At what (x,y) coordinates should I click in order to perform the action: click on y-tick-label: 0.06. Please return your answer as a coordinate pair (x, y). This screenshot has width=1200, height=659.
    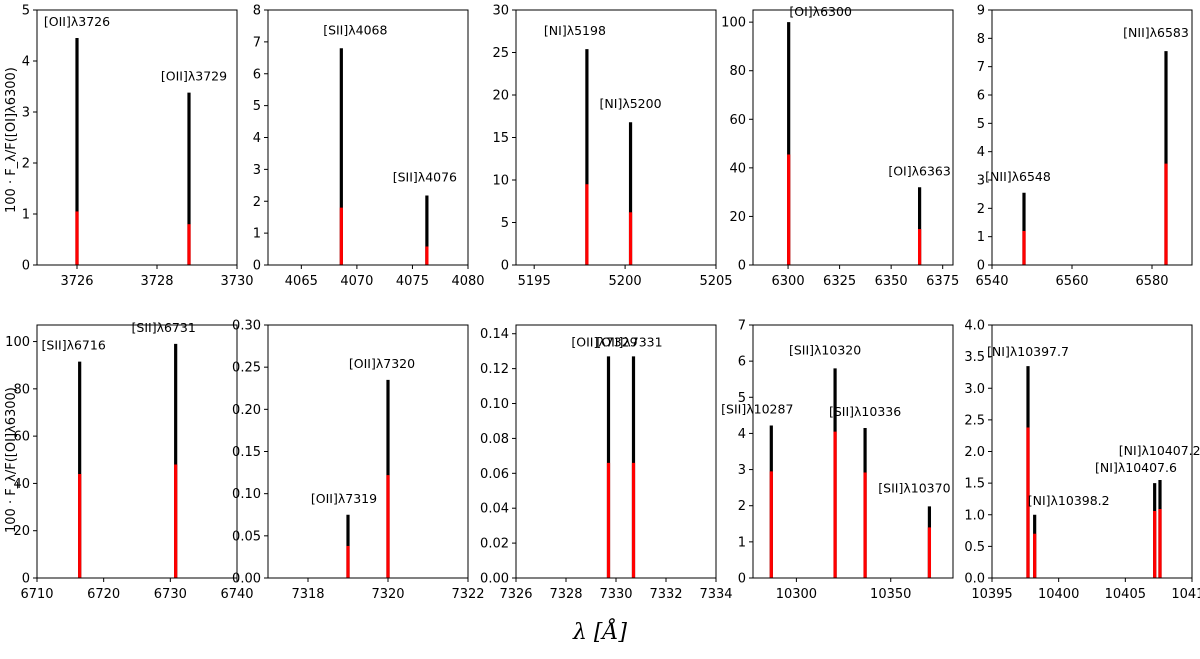
    Looking at the image, I should click on (494, 474).